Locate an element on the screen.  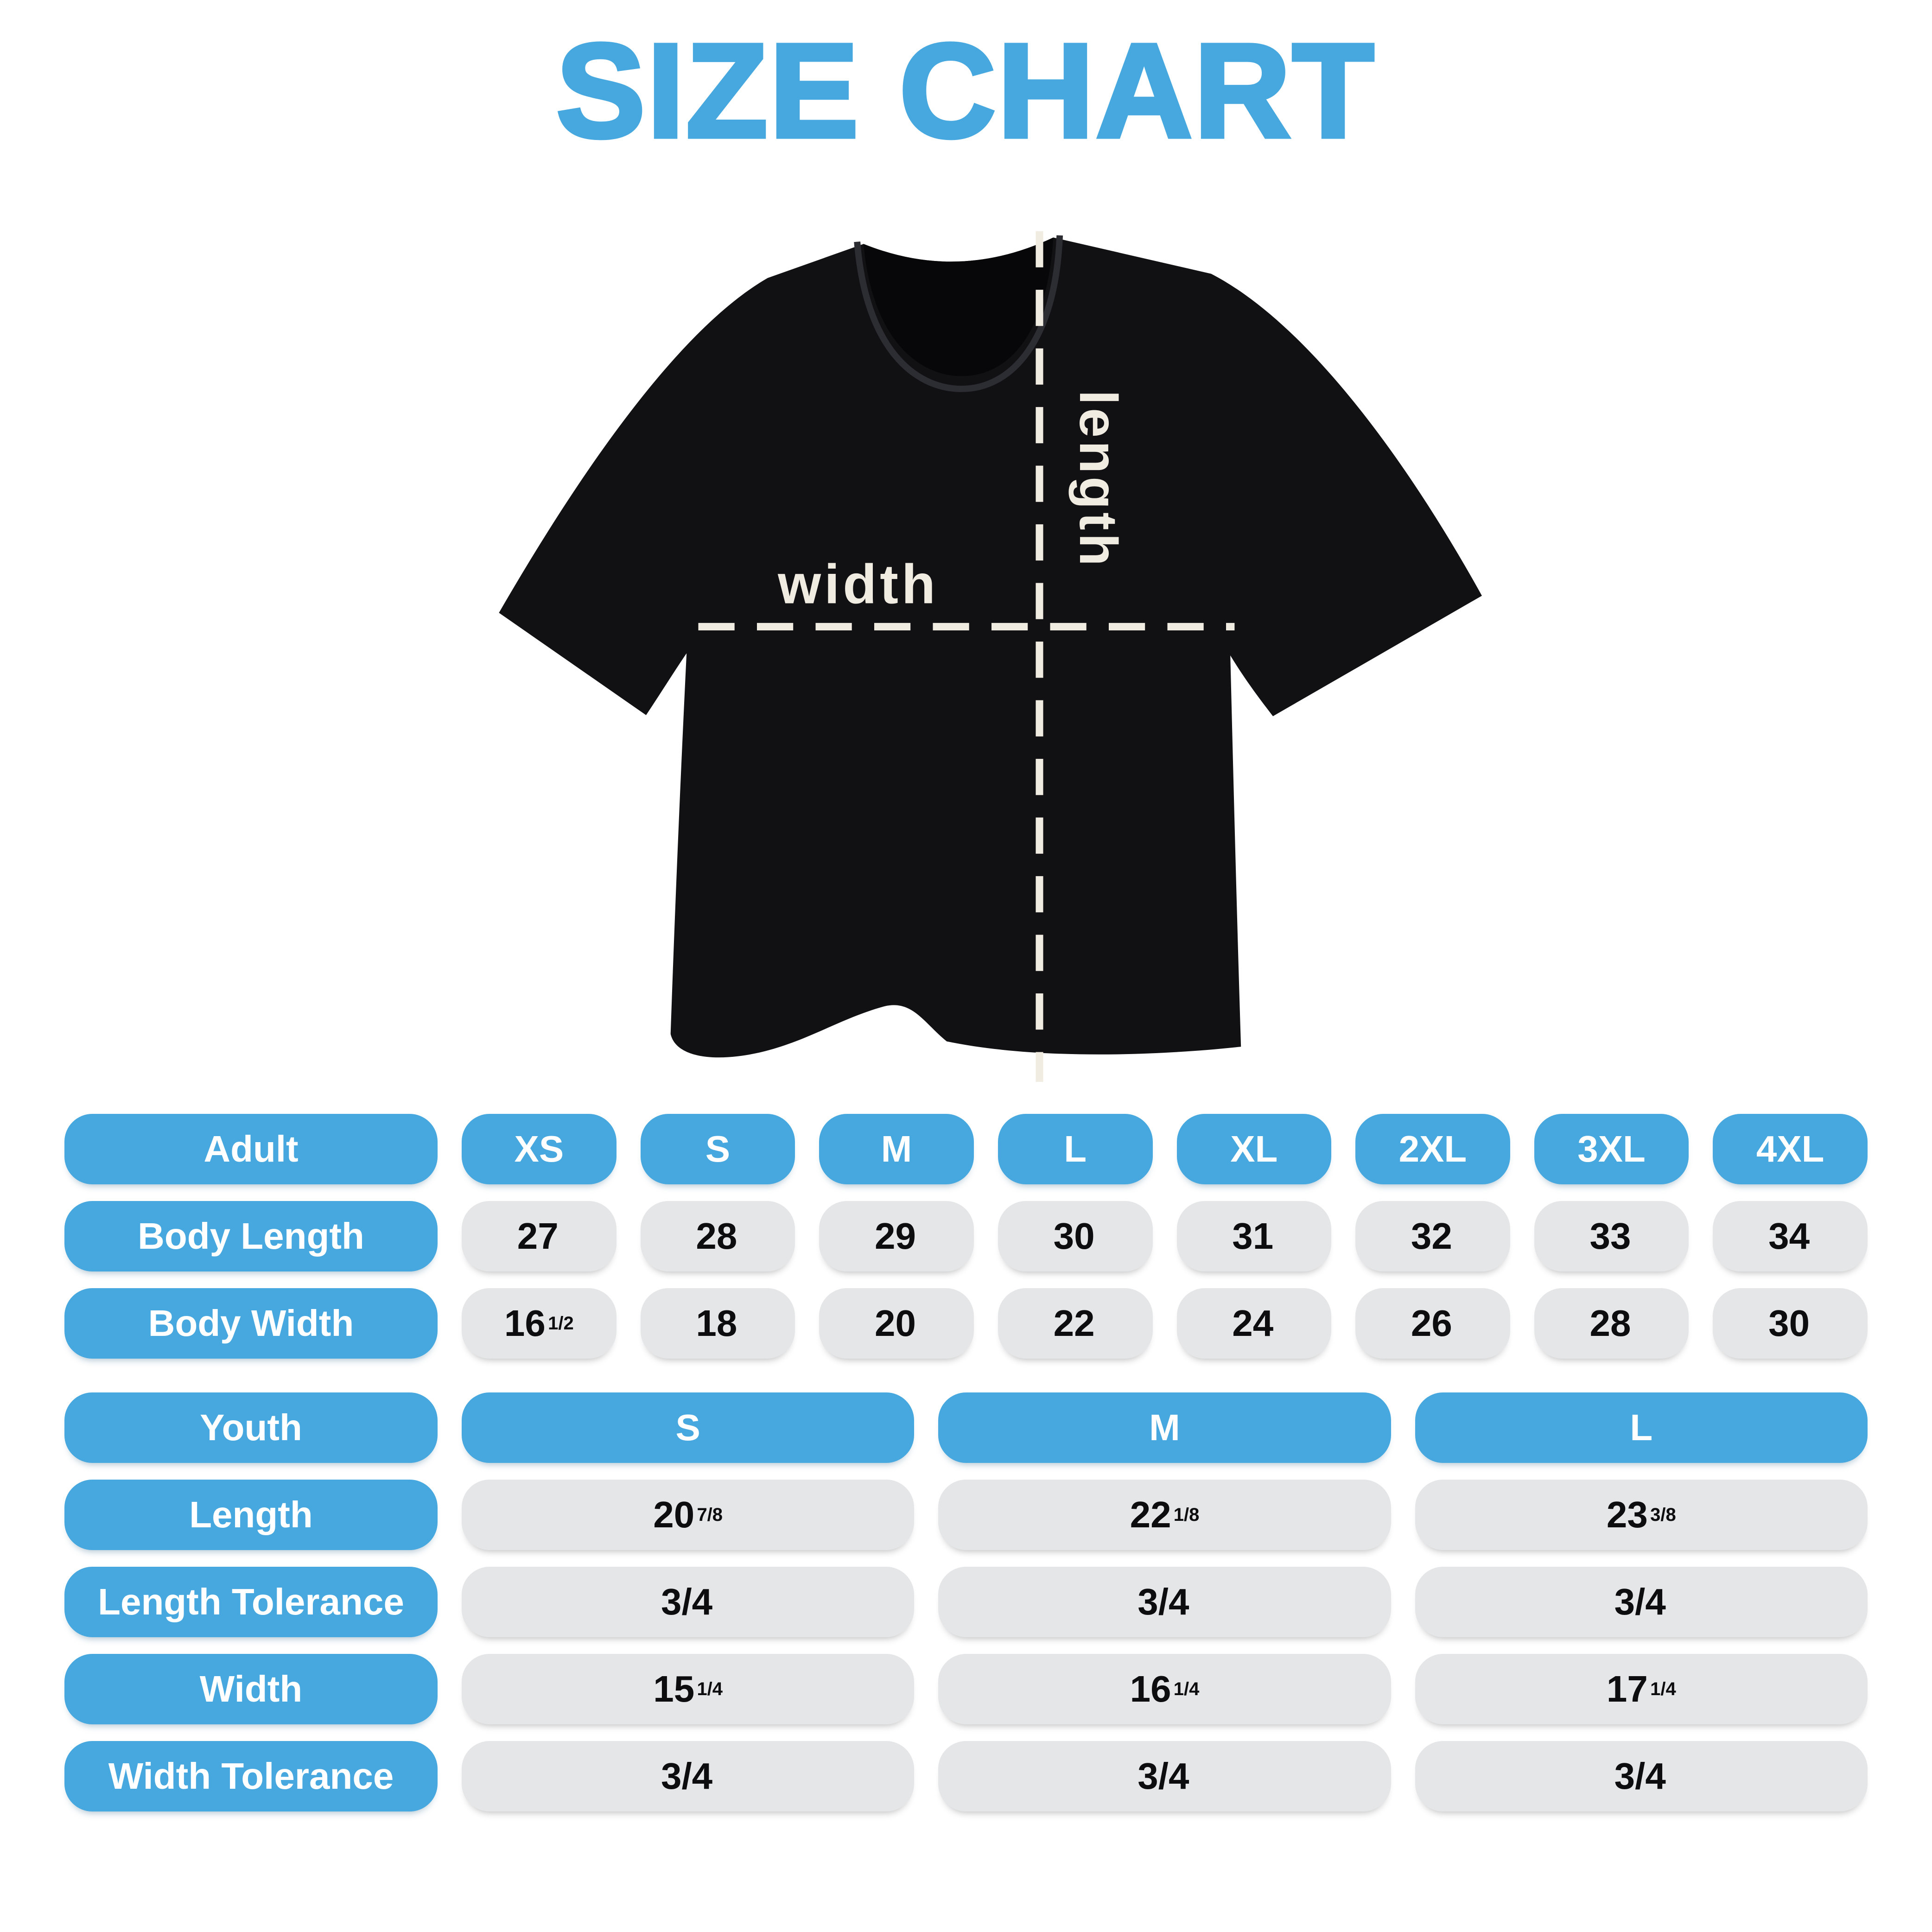
row-label-width-tolerance: Width Tolerance is located at coordinates (251, 1776).